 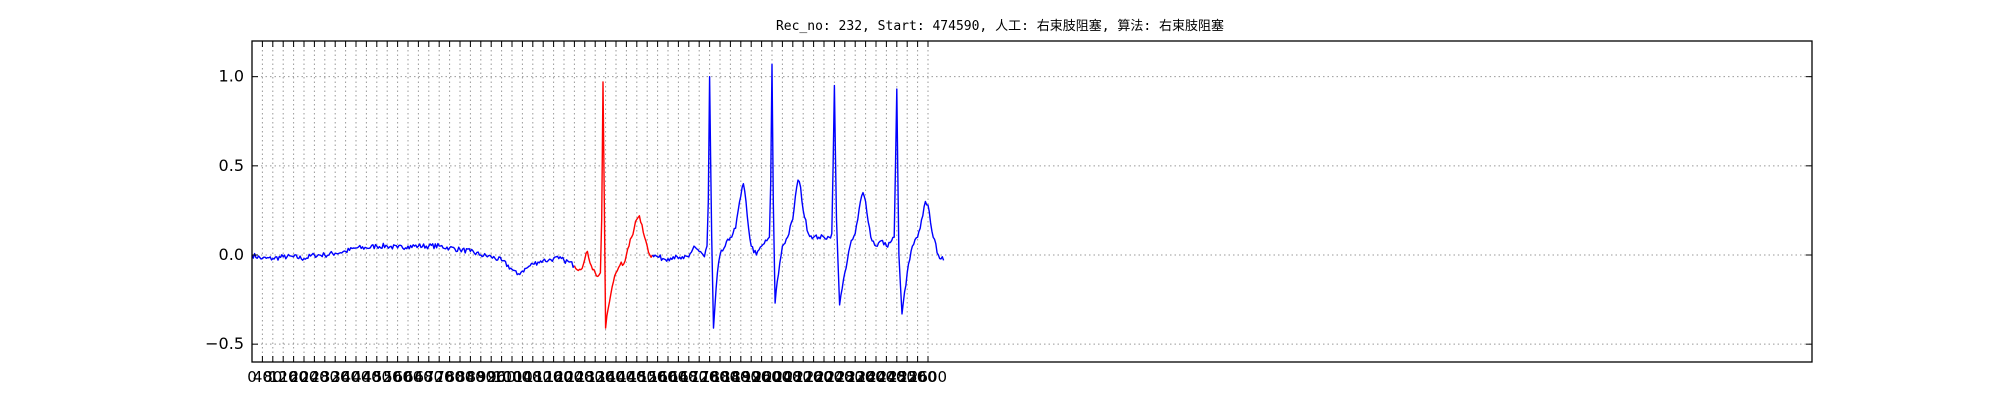 I want to click on x-tick-label: 2240, so click(x=834, y=377).